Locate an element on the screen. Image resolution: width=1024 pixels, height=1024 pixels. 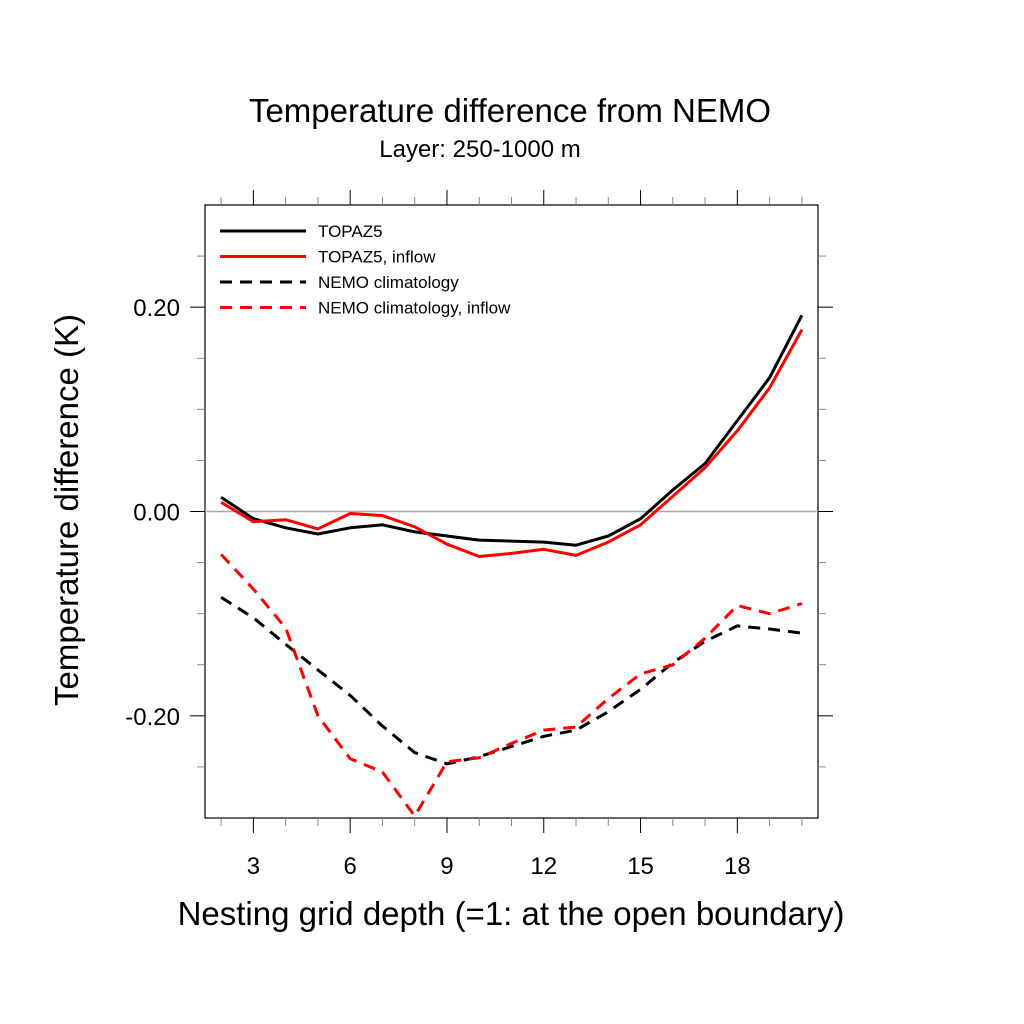
x-tick-label: 6 is located at coordinates (350, 866).